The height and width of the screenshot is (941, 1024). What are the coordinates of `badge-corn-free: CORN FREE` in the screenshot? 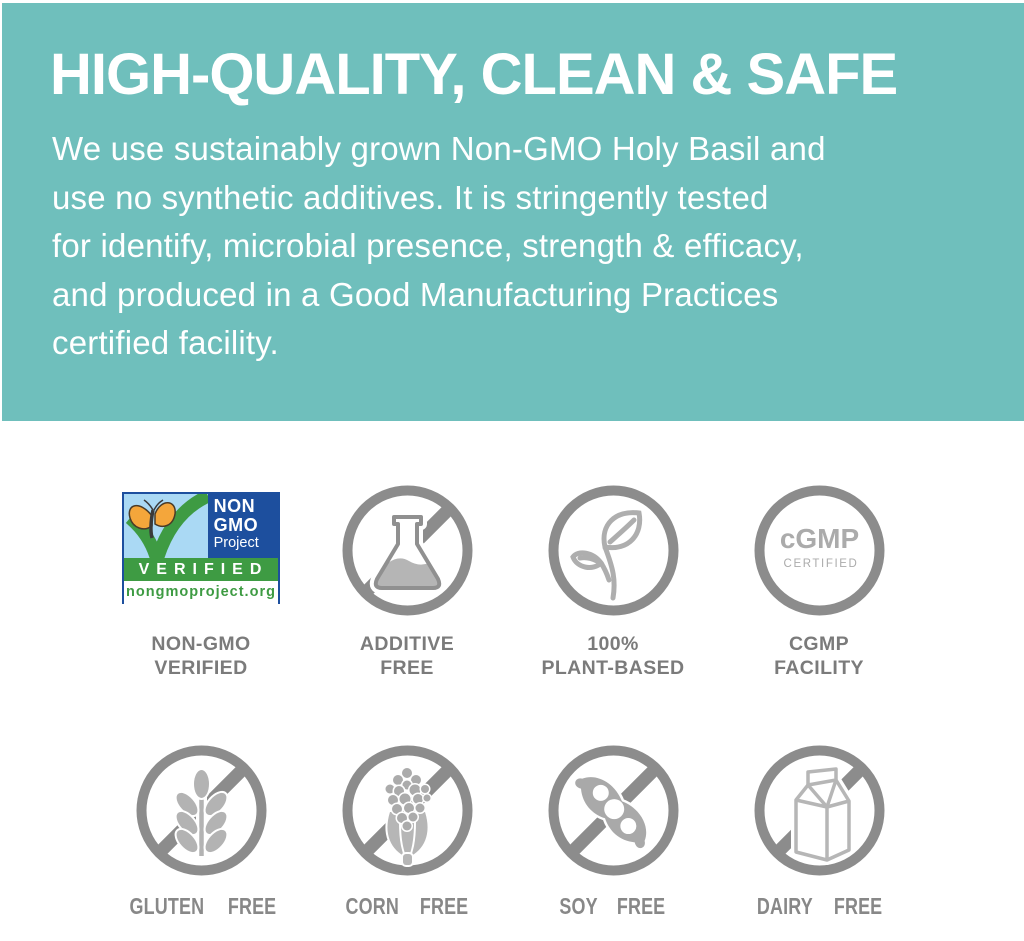 It's located at (407, 842).